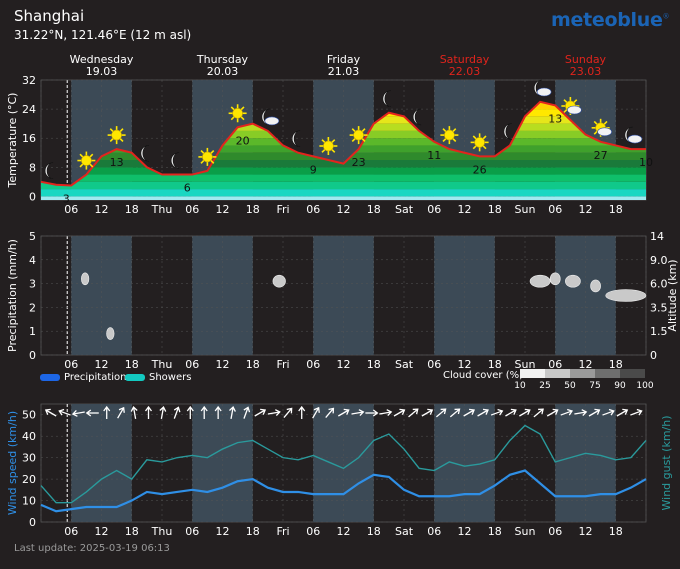 Image resolution: width=680 pixels, height=569 pixels. What do you see at coordinates (313, 169) in the screenshot?
I see `temp-label: 9` at bounding box center [313, 169].